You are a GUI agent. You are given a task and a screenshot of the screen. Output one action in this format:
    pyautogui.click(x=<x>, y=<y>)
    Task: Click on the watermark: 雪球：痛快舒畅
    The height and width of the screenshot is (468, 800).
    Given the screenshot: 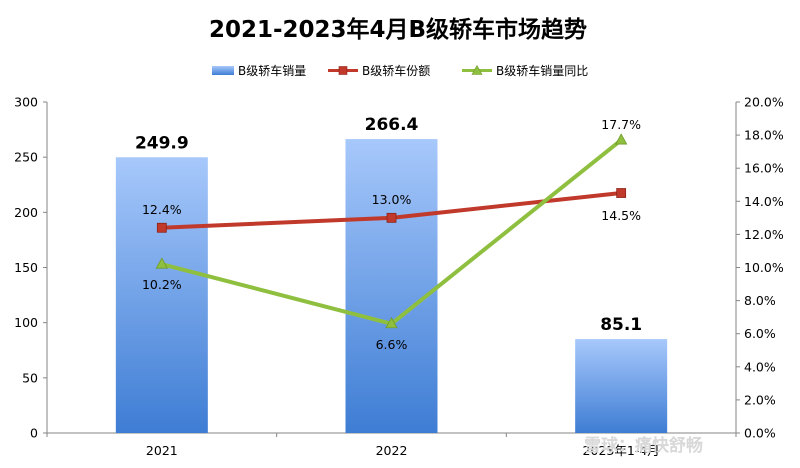 What is the action you would take?
    pyautogui.click(x=643, y=445)
    